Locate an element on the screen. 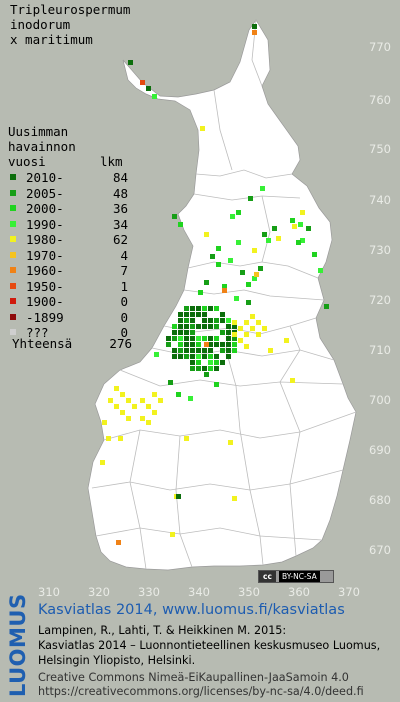  total-label: Yhteensä is located at coordinates (42, 343).